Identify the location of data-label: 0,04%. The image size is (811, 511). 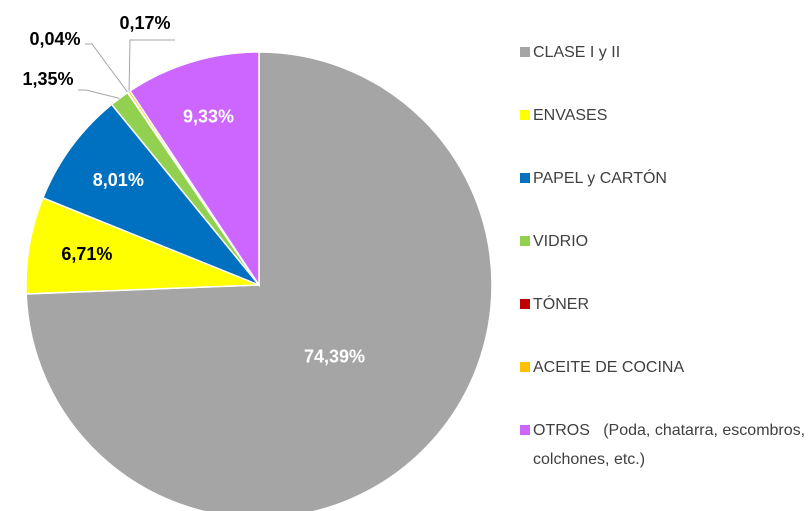
(54, 39).